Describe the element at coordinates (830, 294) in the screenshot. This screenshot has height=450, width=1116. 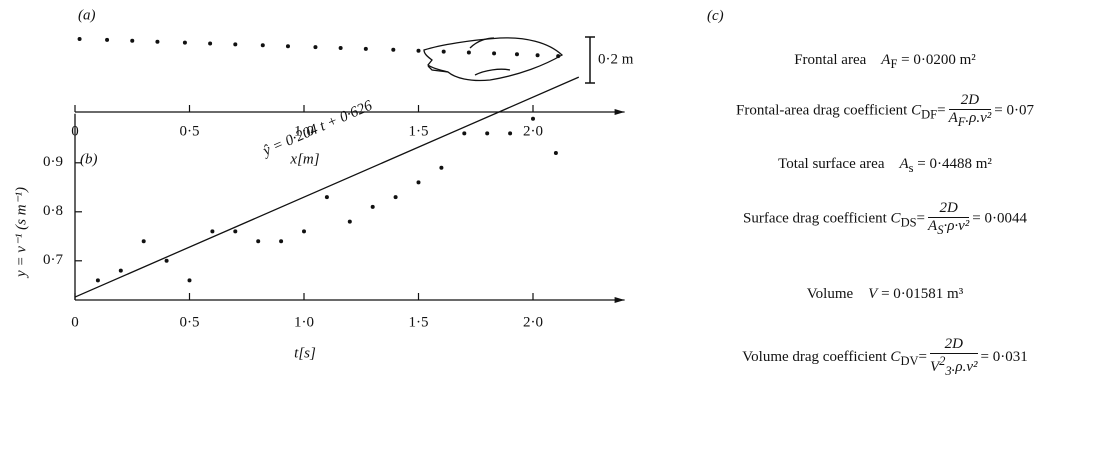
I see `quantity-name: Volume` at that location.